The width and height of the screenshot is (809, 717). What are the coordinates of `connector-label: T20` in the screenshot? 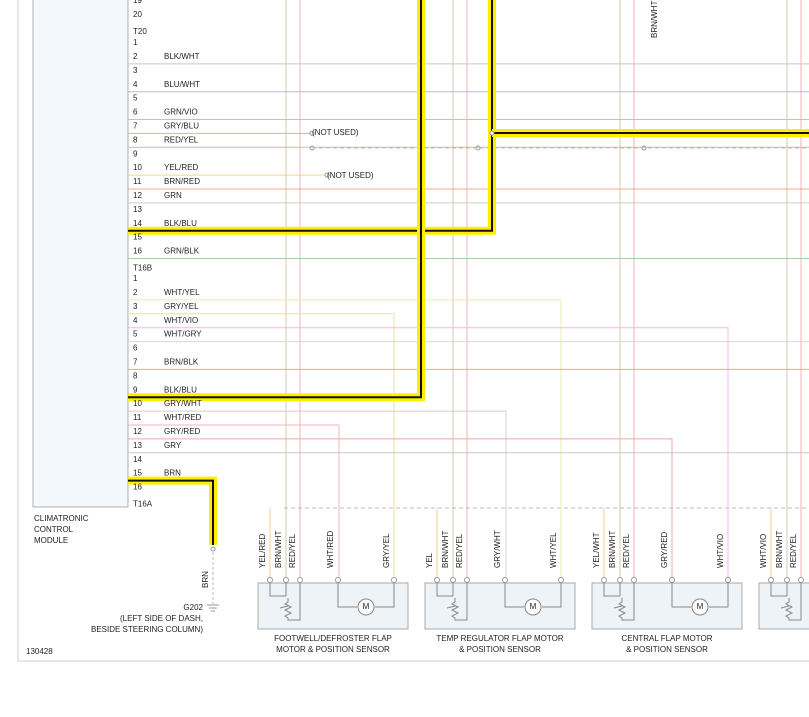 It's located at (140, 31).